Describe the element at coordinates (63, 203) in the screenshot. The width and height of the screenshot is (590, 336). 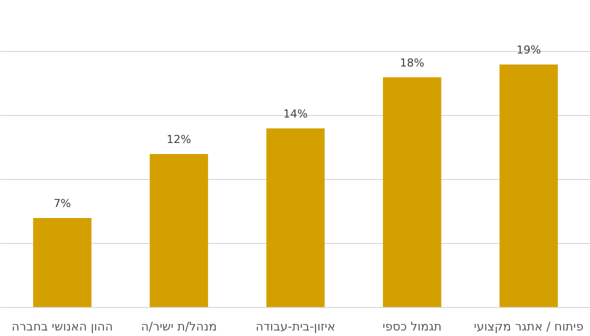
I see `data-label: 7%` at that location.